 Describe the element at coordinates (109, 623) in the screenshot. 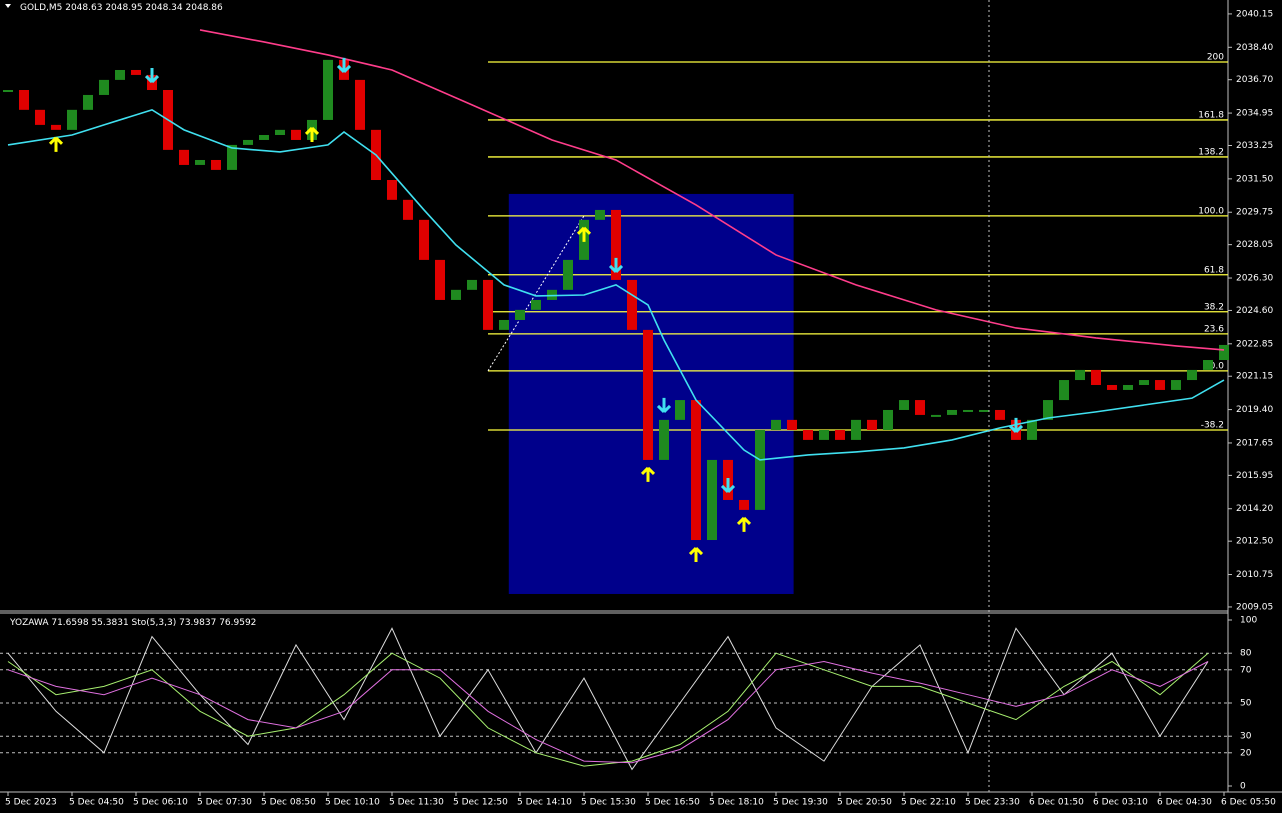

I see `indicator-value: 55.3831` at that location.